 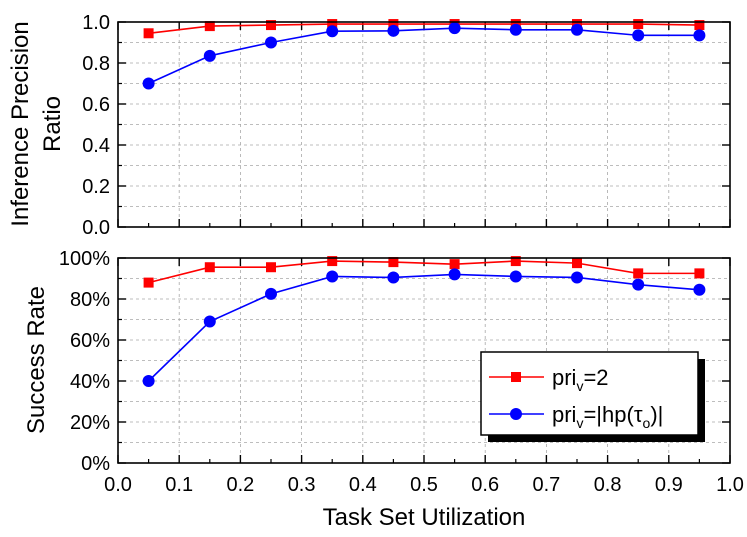 I want to click on top-series-line-a, so click(x=424, y=29).